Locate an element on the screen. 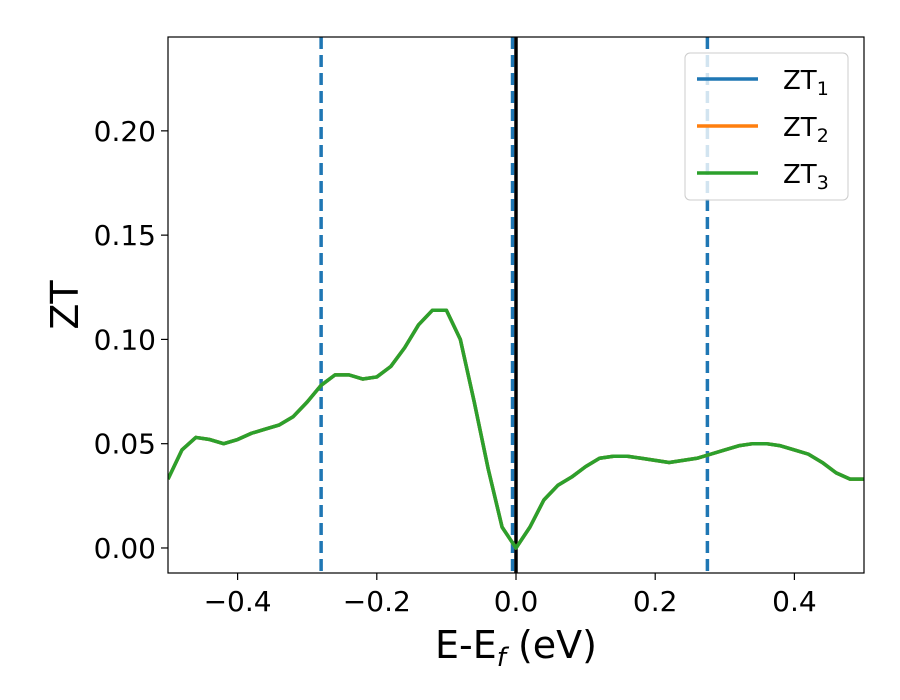 Image resolution: width=900 pixels, height=700 pixels. x-axis: −0.4 −0.2 0.0 0.2 0.4 is located at coordinates (510, 595).